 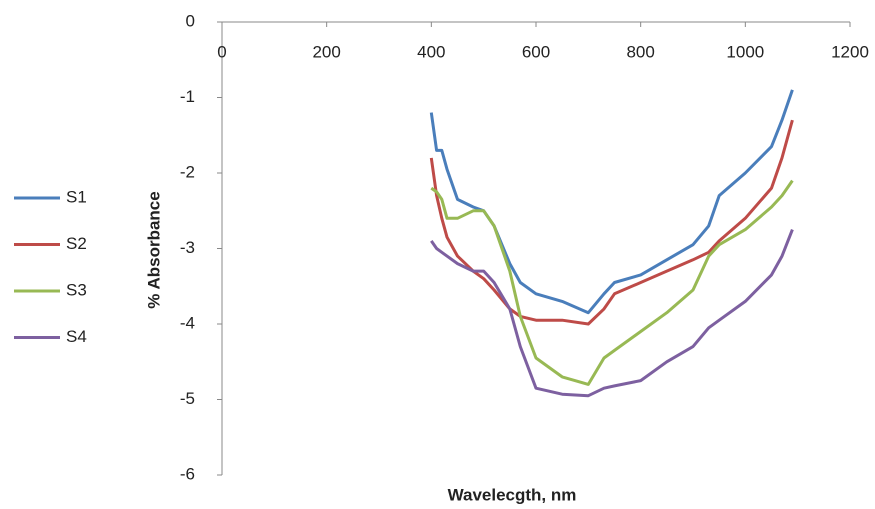 What do you see at coordinates (187, 322) in the screenshot?
I see `y-tick-label: -4` at bounding box center [187, 322].